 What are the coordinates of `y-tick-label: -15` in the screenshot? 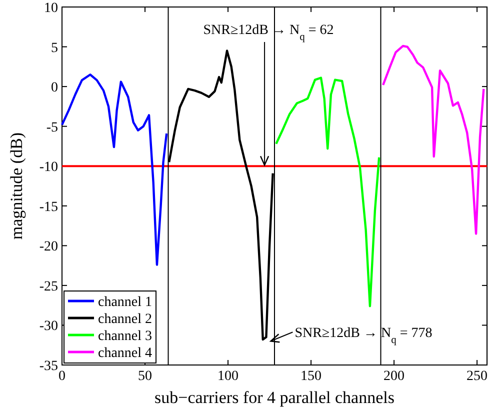 It's located at (48, 207).